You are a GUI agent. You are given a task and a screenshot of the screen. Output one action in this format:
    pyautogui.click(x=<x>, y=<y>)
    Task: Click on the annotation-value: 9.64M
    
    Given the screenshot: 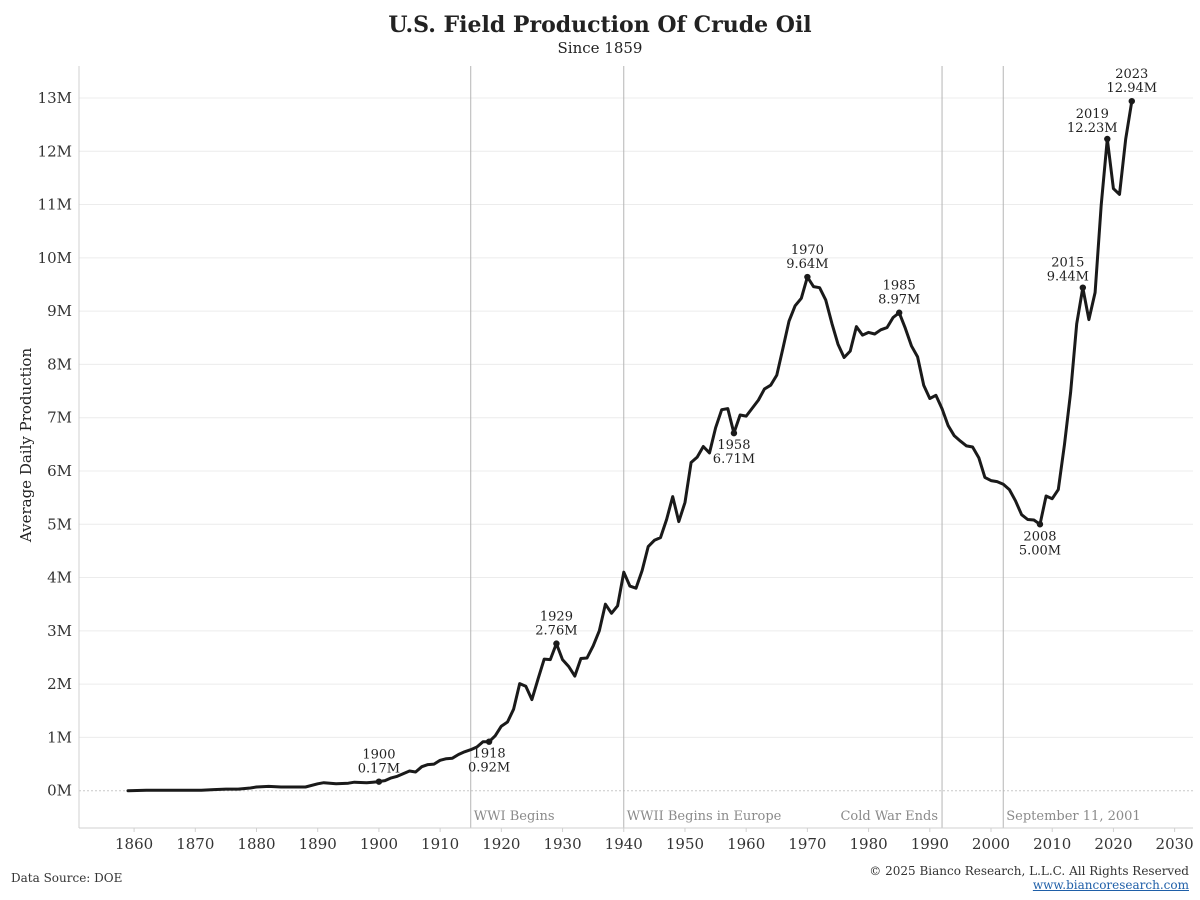 What is the action you would take?
    pyautogui.click(x=807, y=264)
    